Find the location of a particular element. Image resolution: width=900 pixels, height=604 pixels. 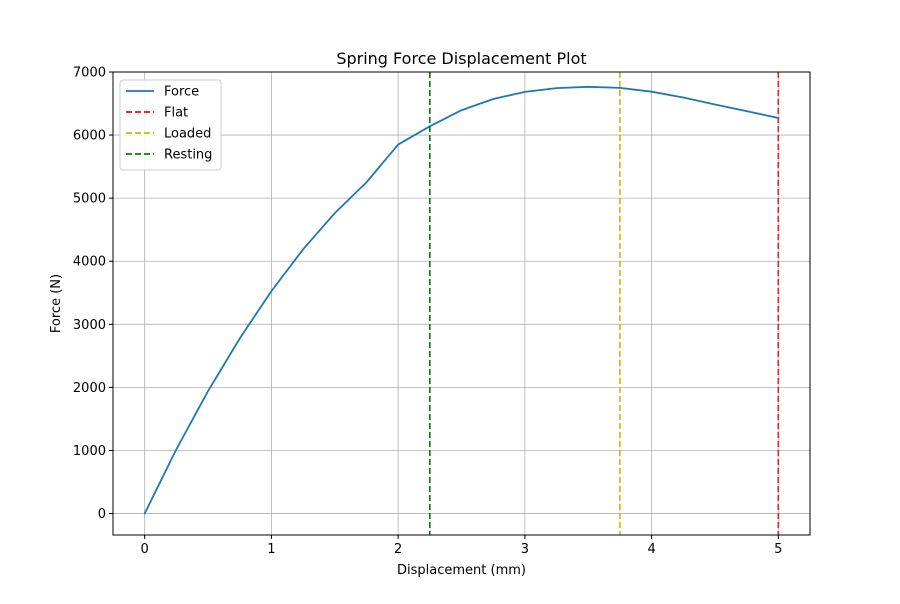

y-tick-label: 4000 is located at coordinates (89, 262).